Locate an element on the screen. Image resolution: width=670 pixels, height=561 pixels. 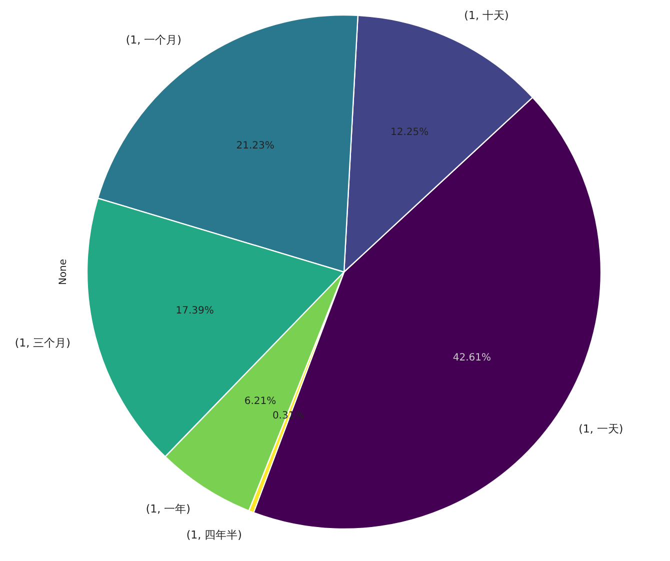
slice-label: (1, 四年半) is located at coordinates (214, 535).